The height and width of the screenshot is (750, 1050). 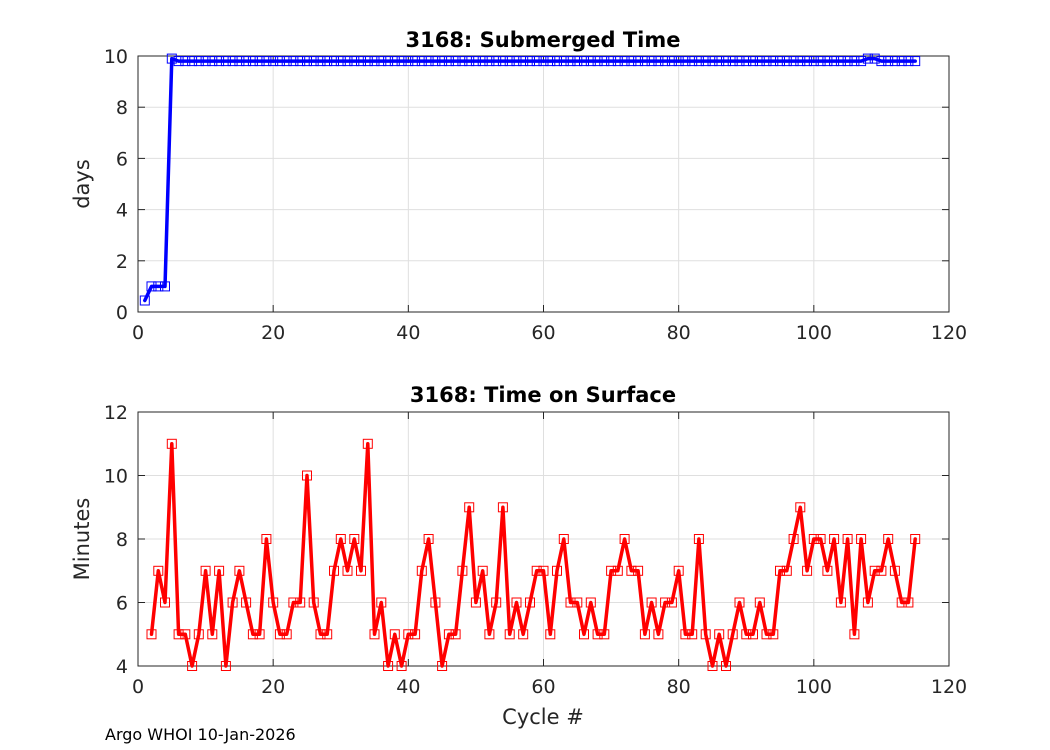 I want to click on y-tick-label: 4, so click(x=122, y=667).